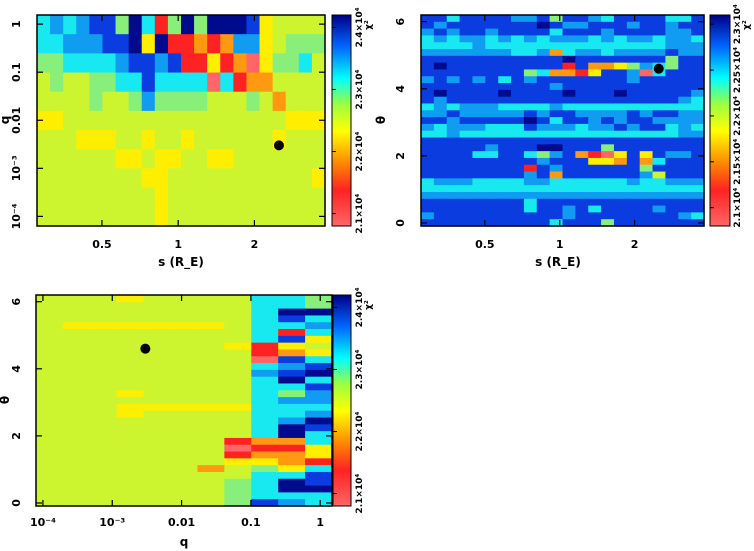  Describe the element at coordinates (16, 436) in the screenshot. I see `y-tick-label: 2` at that location.